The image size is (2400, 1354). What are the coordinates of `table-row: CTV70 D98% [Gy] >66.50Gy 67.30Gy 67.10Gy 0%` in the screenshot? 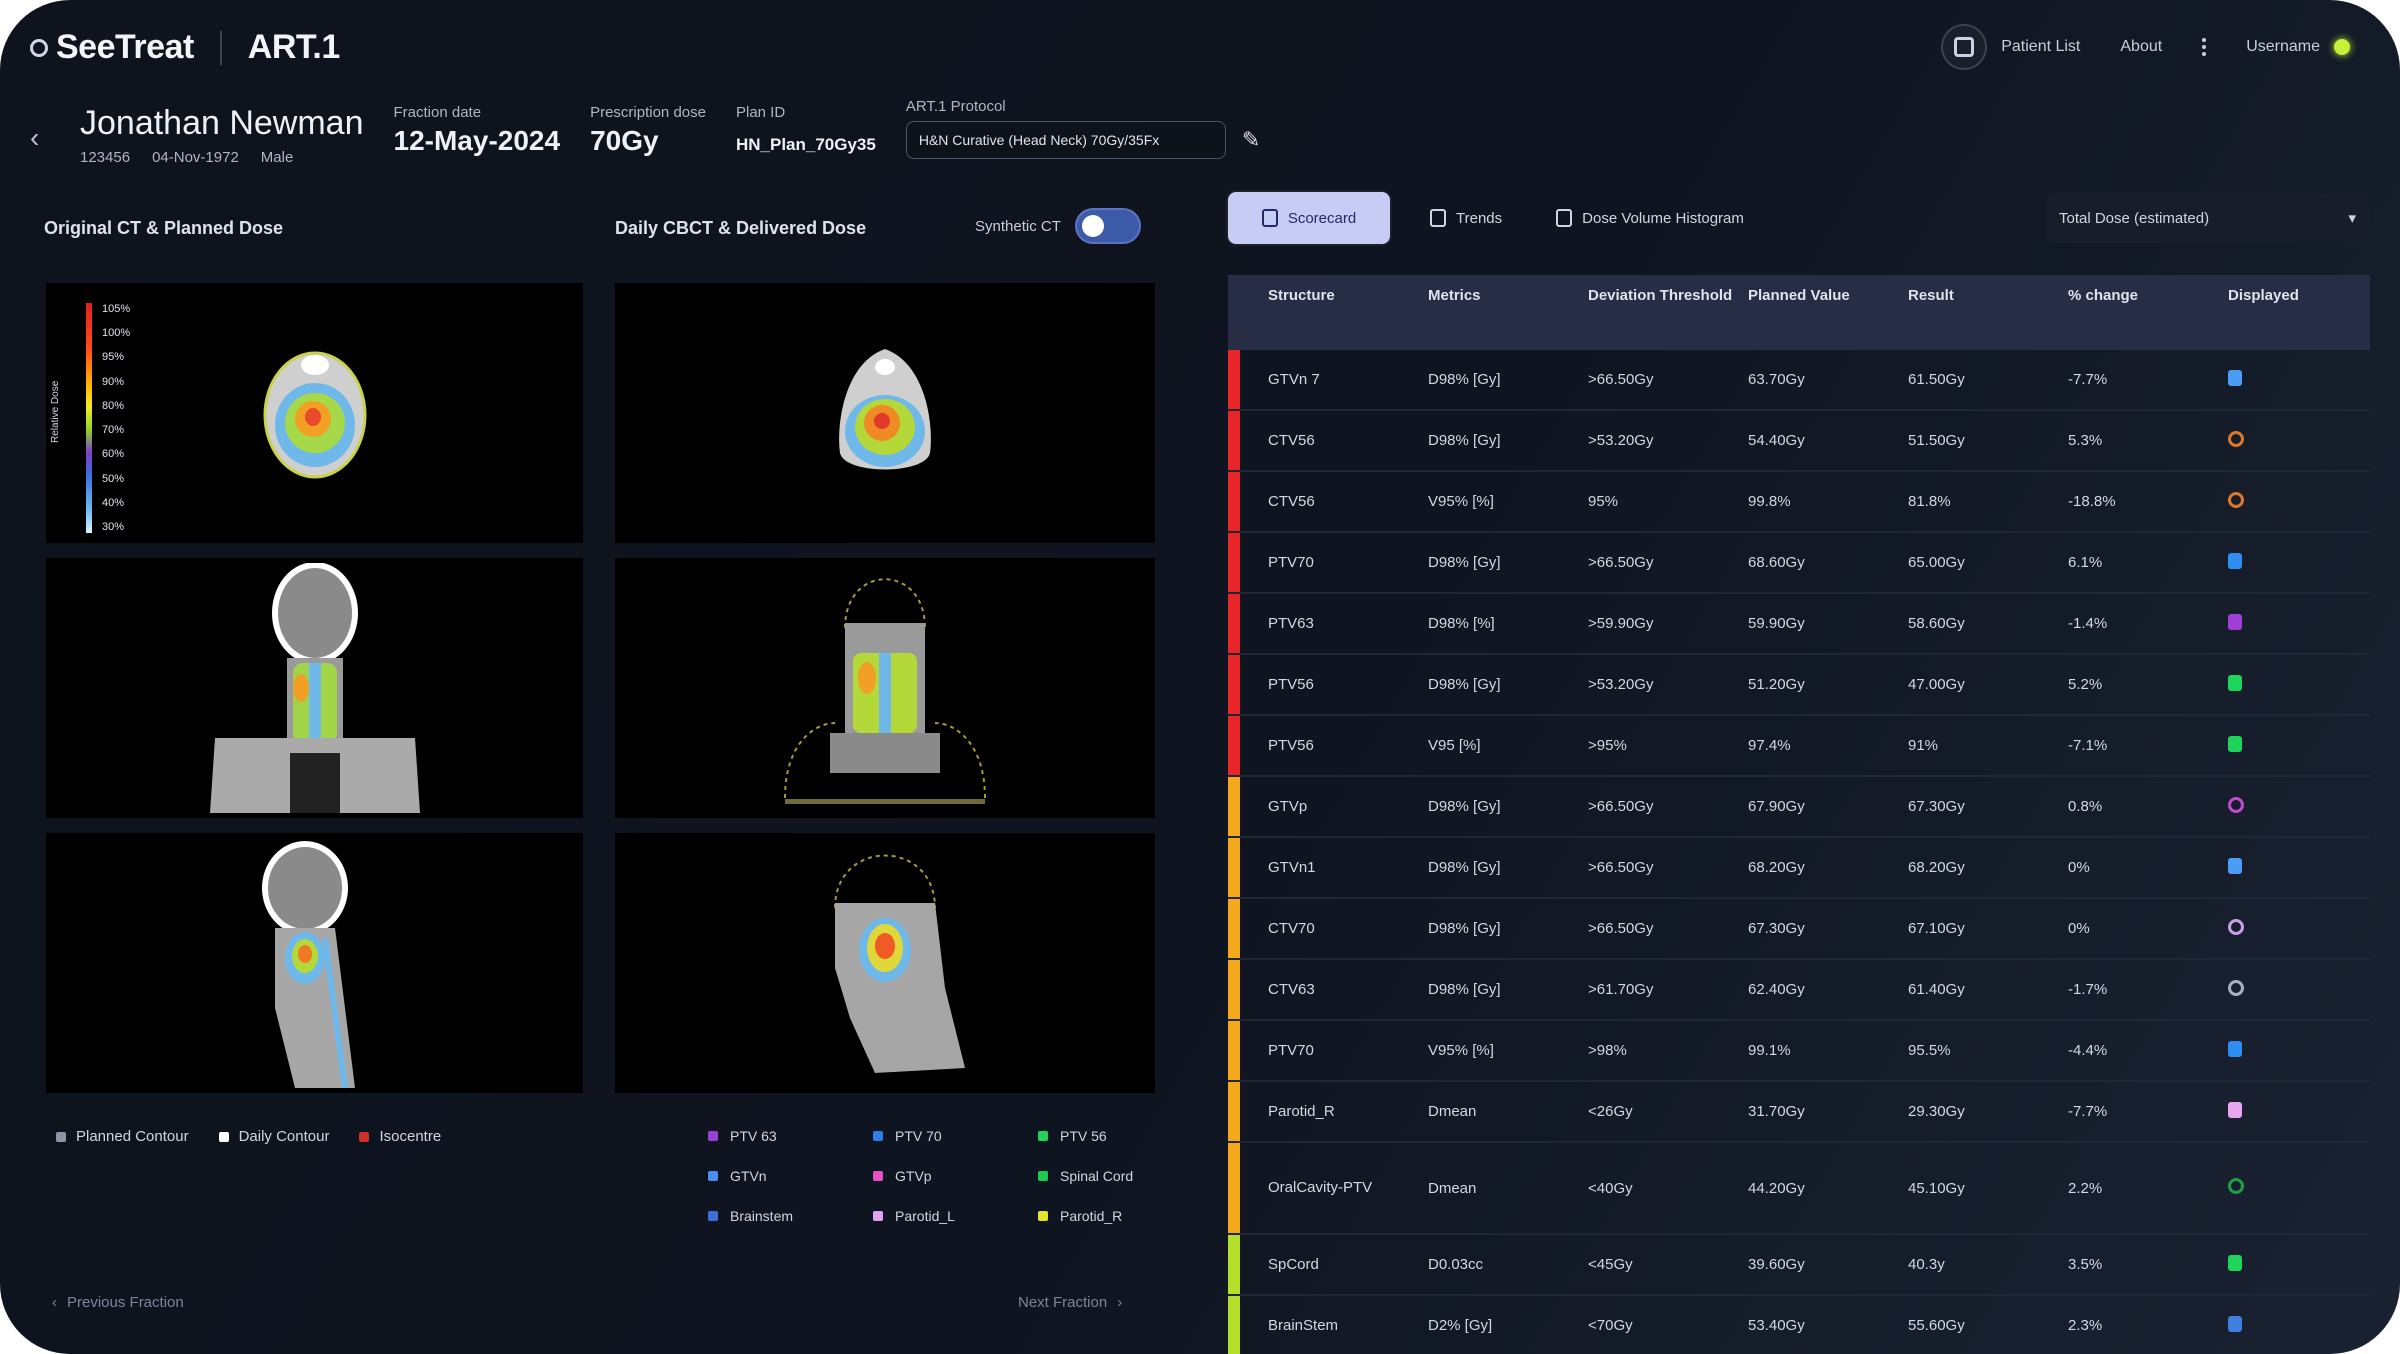 It's located at (1799, 929).